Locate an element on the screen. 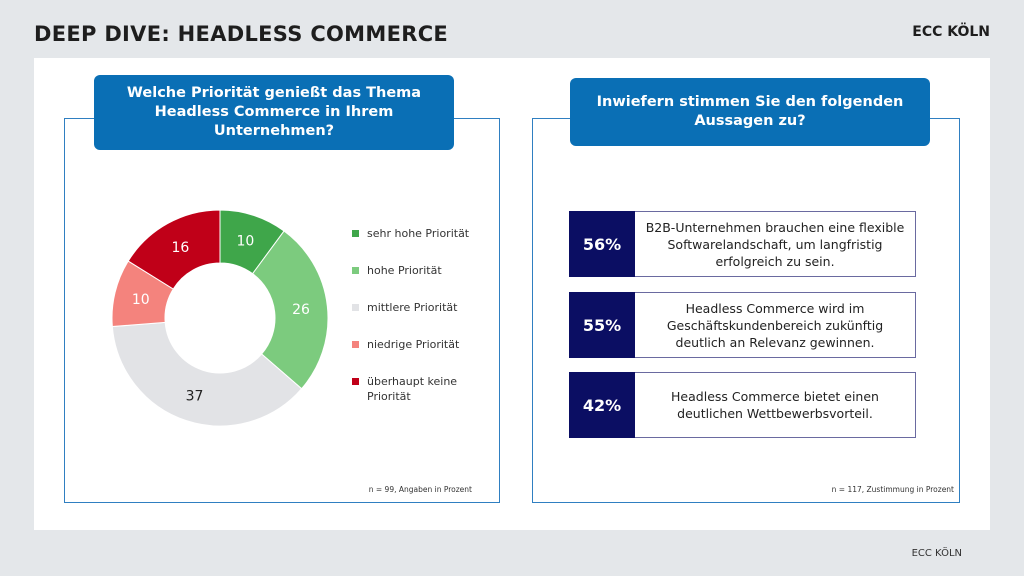 This screenshot has height=576, width=1024. legend-item: sehr hohe Priorität is located at coordinates (417, 233).